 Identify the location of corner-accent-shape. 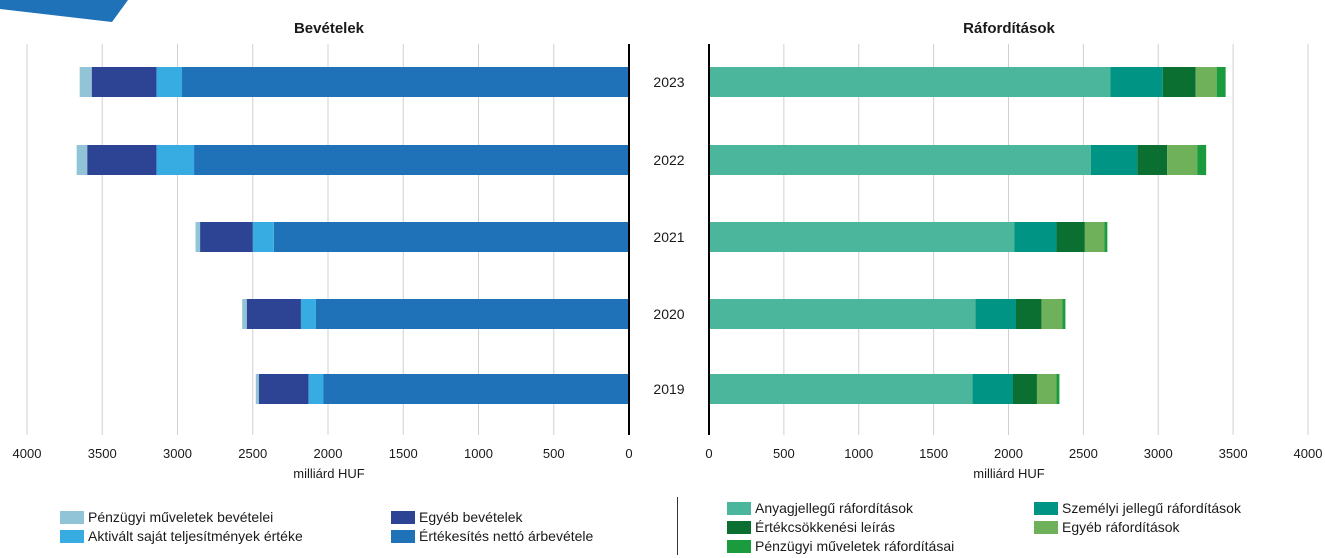
(64, 11).